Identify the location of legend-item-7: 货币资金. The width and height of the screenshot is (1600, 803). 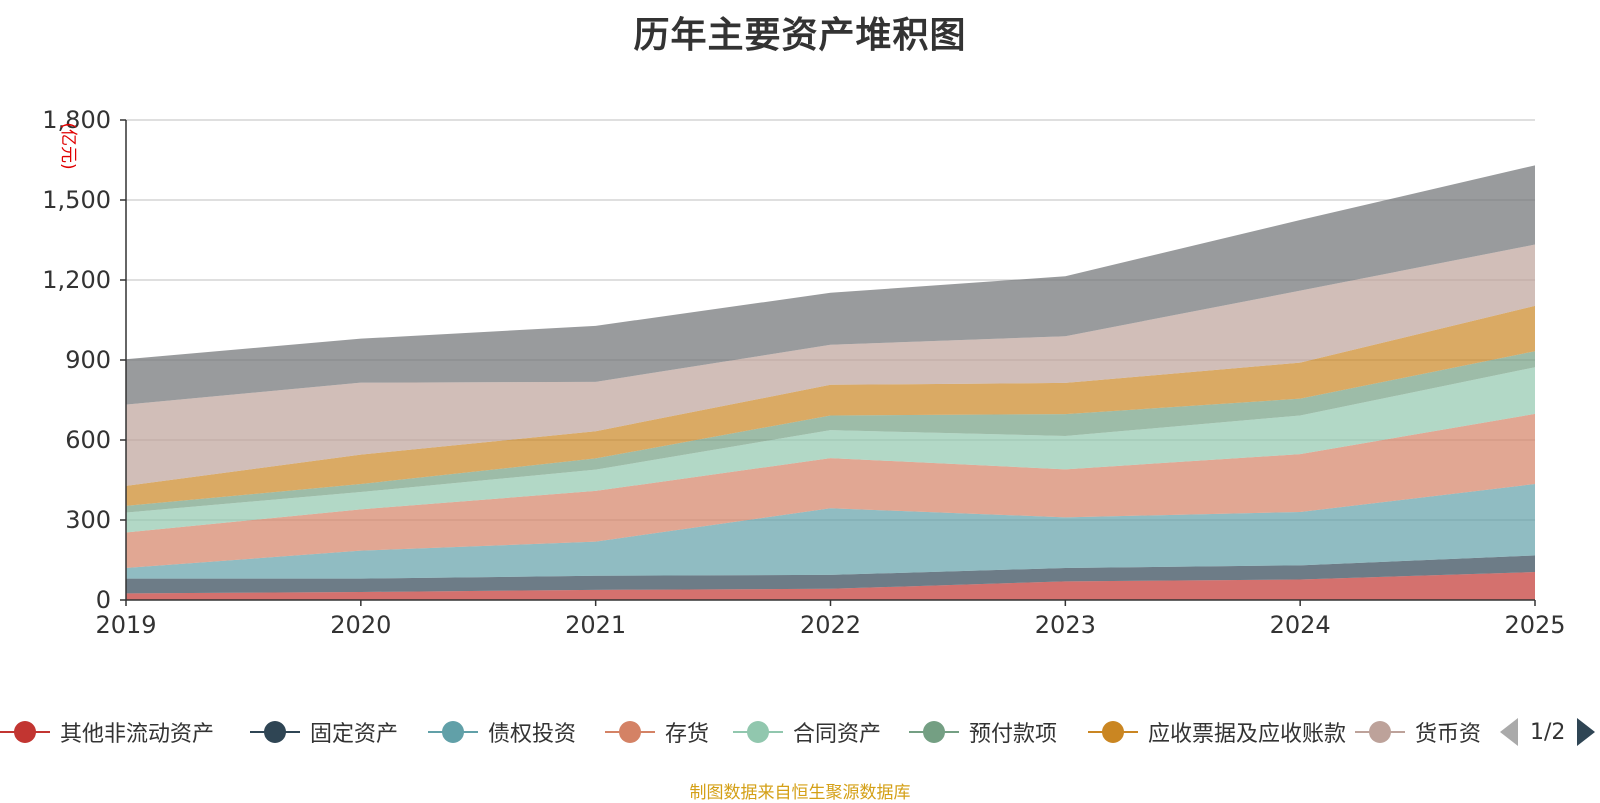
(1417, 732).